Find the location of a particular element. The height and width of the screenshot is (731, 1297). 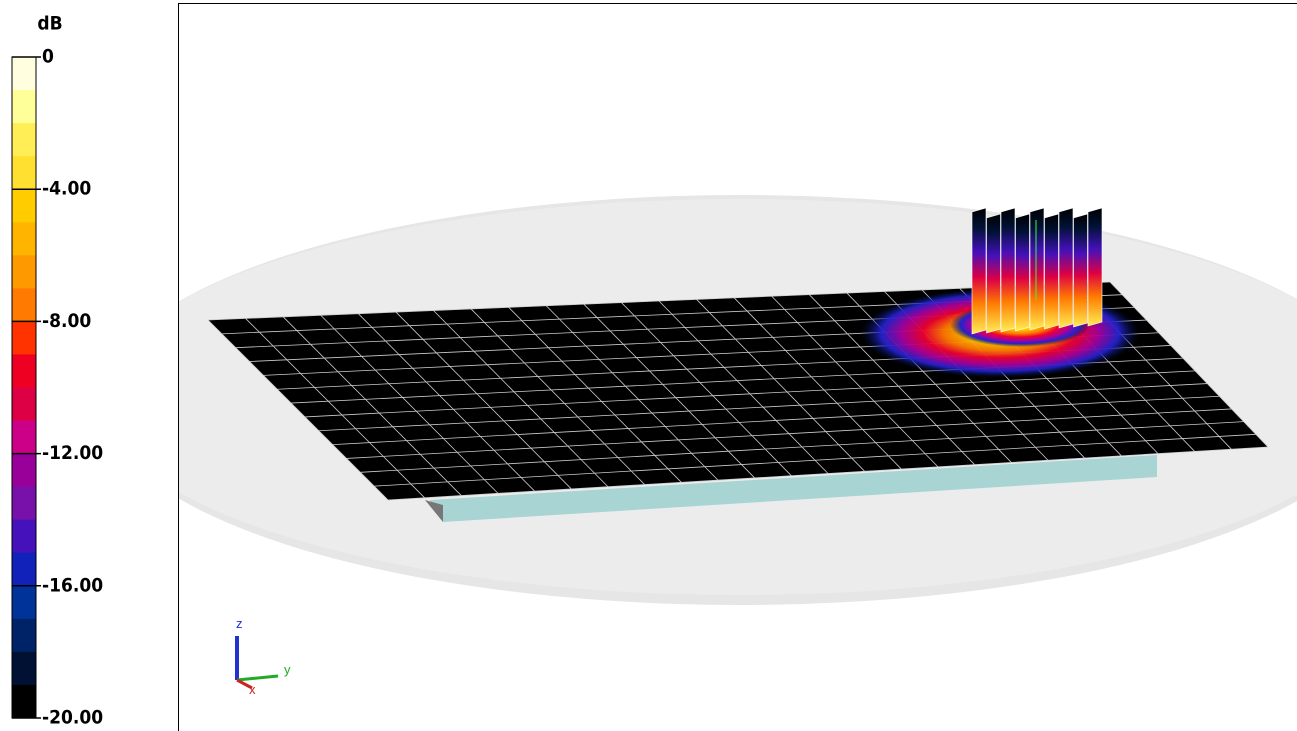

slab-side is located at coordinates (434, 511).